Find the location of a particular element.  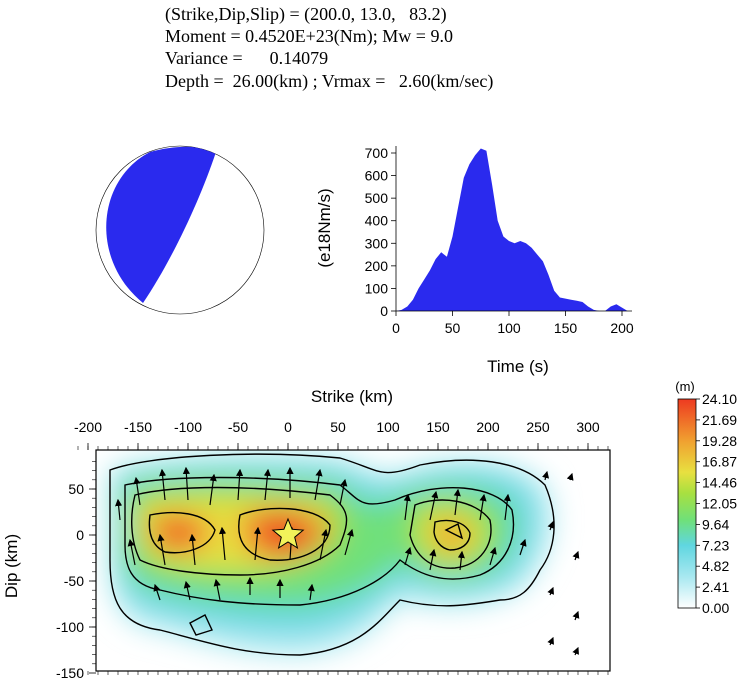

slip-x-tick-label: 150 is located at coordinates (438, 427).